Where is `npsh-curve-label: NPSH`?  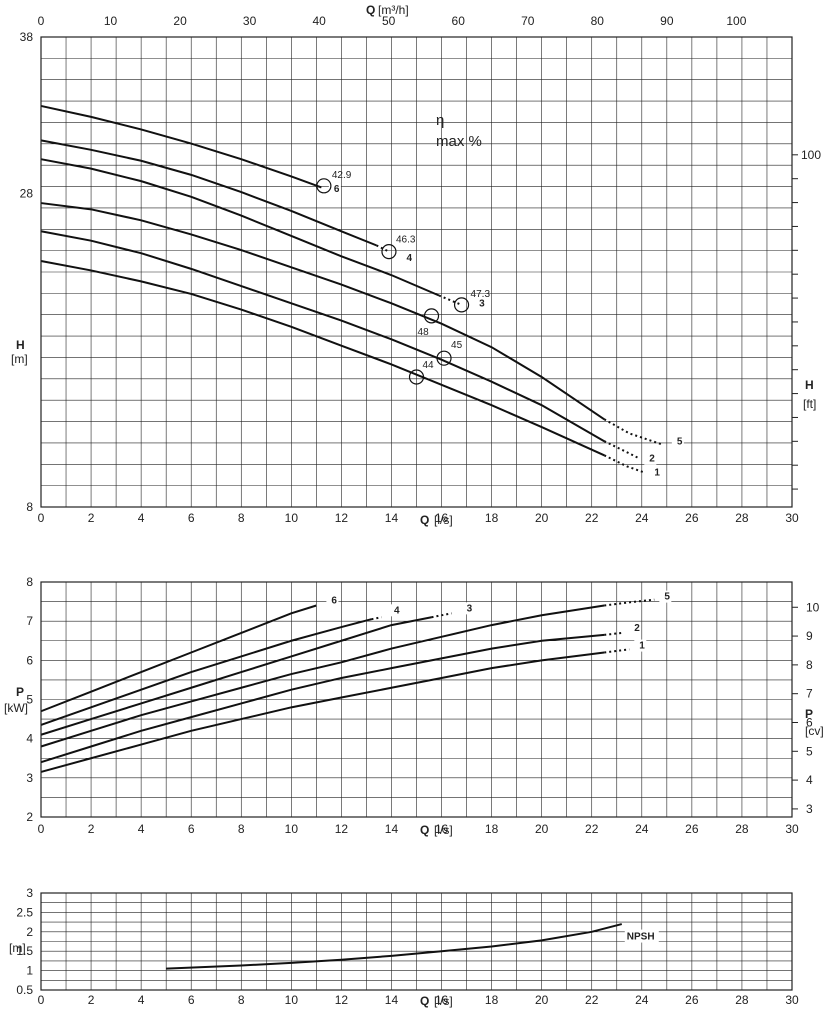 npsh-curve-label: NPSH is located at coordinates (641, 937).